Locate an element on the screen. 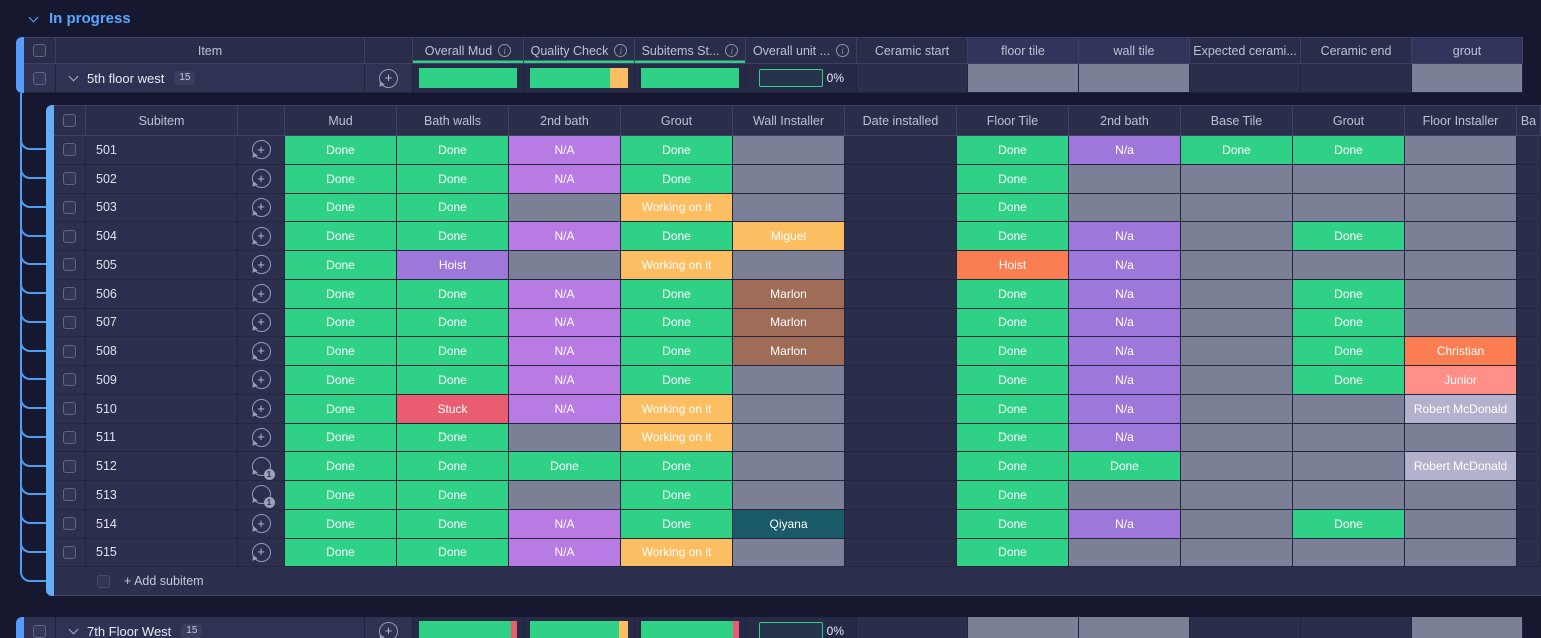  subitem-column-header: Wall Installer is located at coordinates (789, 120).